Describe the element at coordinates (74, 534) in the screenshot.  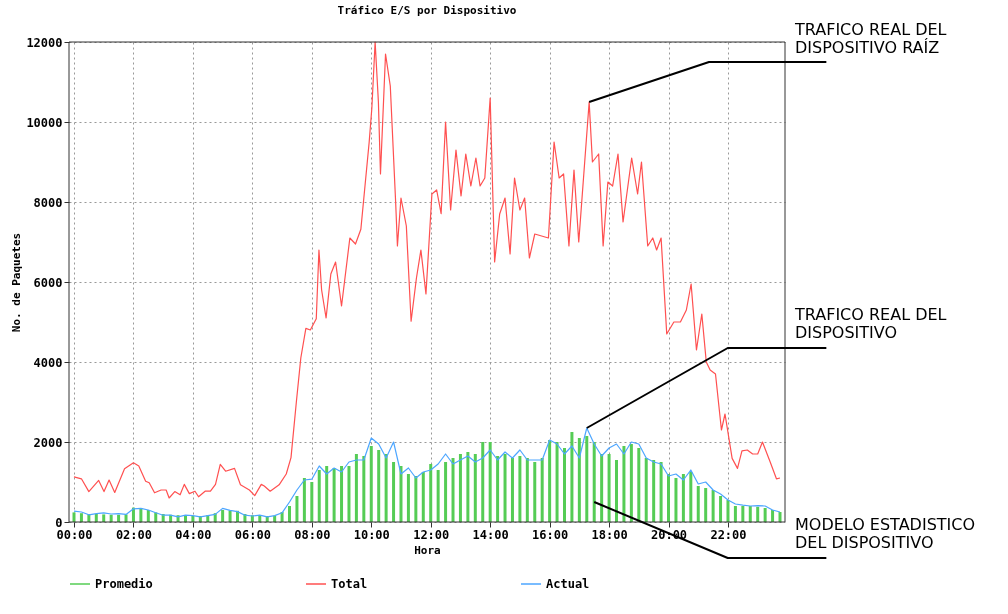
I see `x-tick-label: 00:00` at that location.